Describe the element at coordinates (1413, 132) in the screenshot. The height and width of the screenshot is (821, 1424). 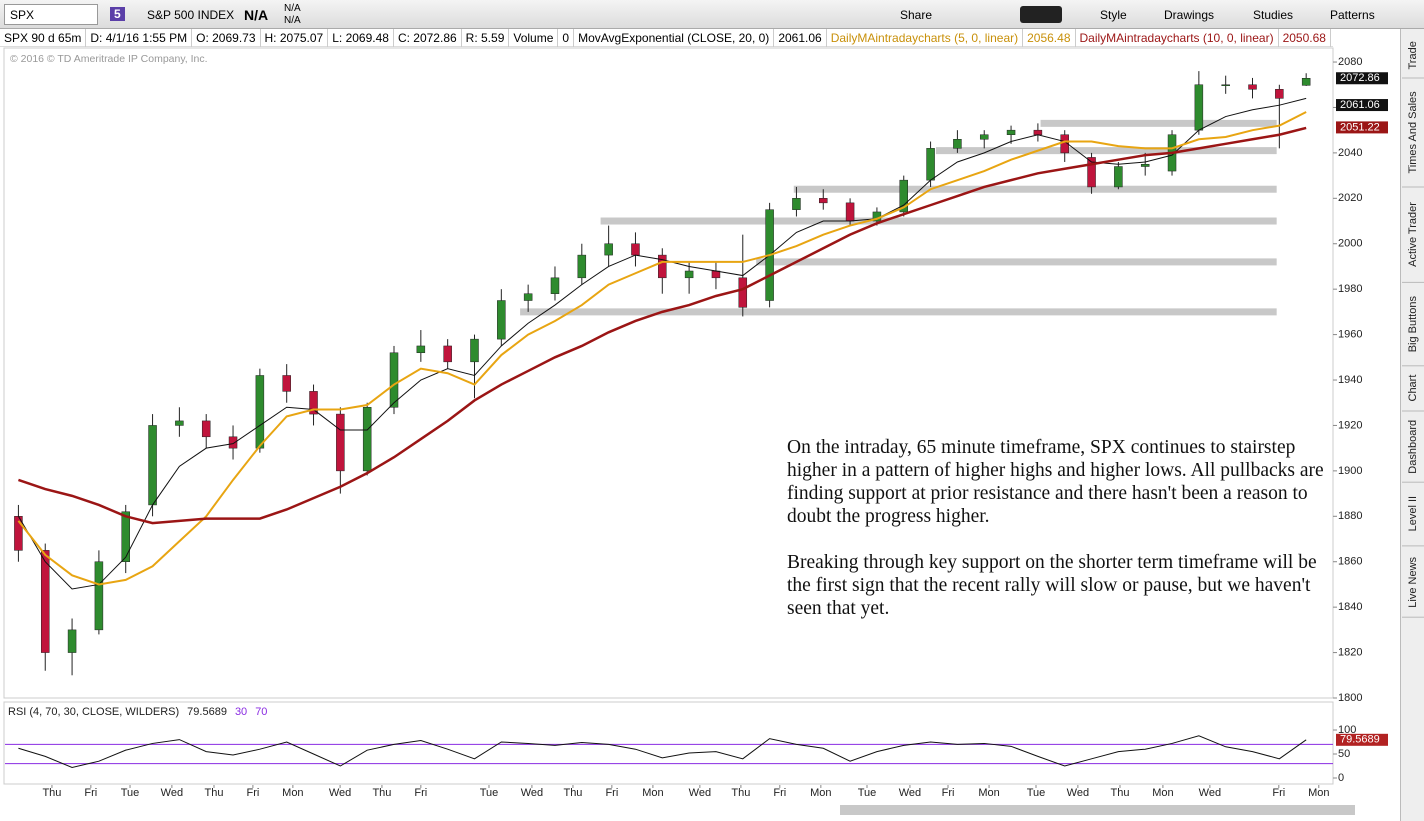
I see `side-tab: Times And Sales` at that location.